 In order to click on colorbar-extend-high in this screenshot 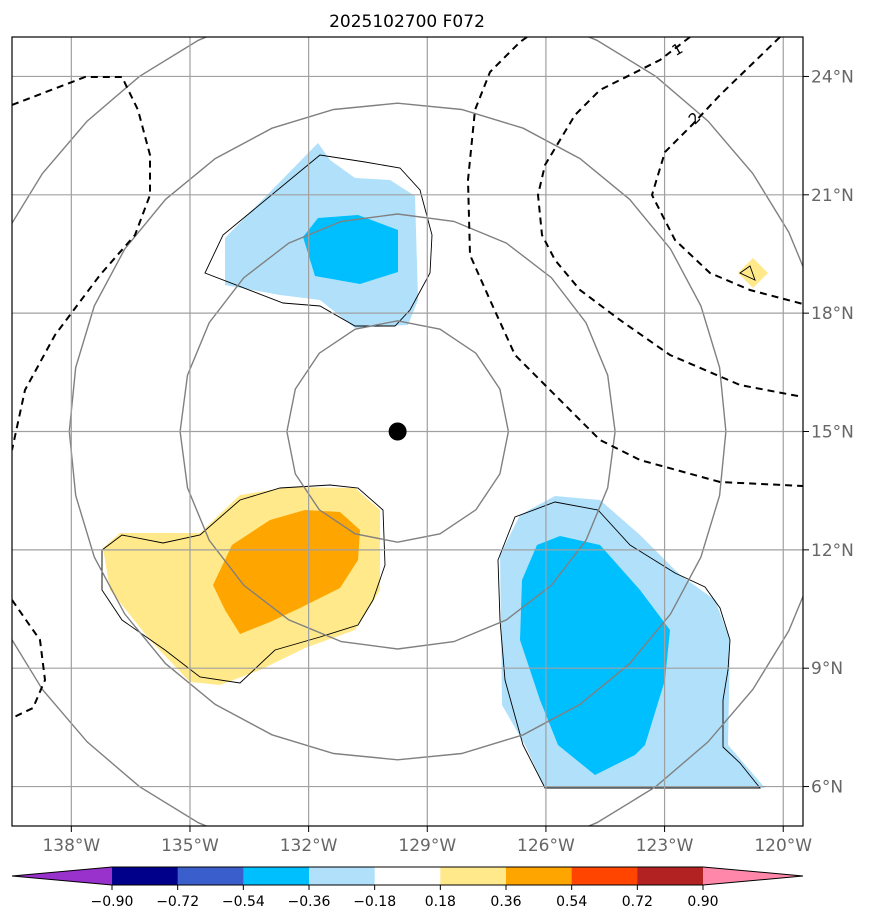, I will do `click(753, 876)`.